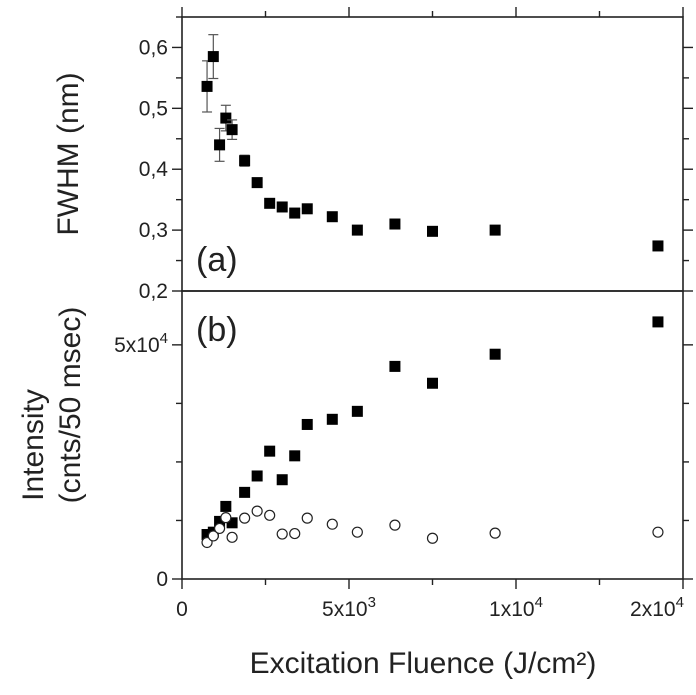 Image resolution: width=696 pixels, height=695 pixels. I want to click on xtick-label-base: 0, so click(182, 609).